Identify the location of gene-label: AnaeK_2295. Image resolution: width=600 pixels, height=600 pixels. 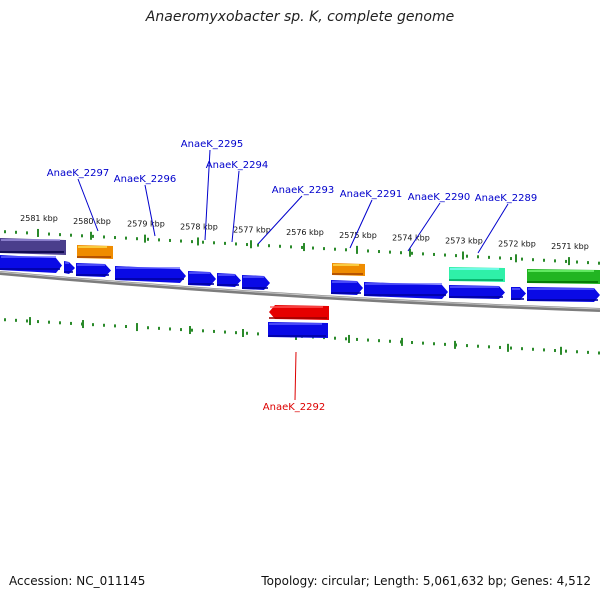
(212, 144).